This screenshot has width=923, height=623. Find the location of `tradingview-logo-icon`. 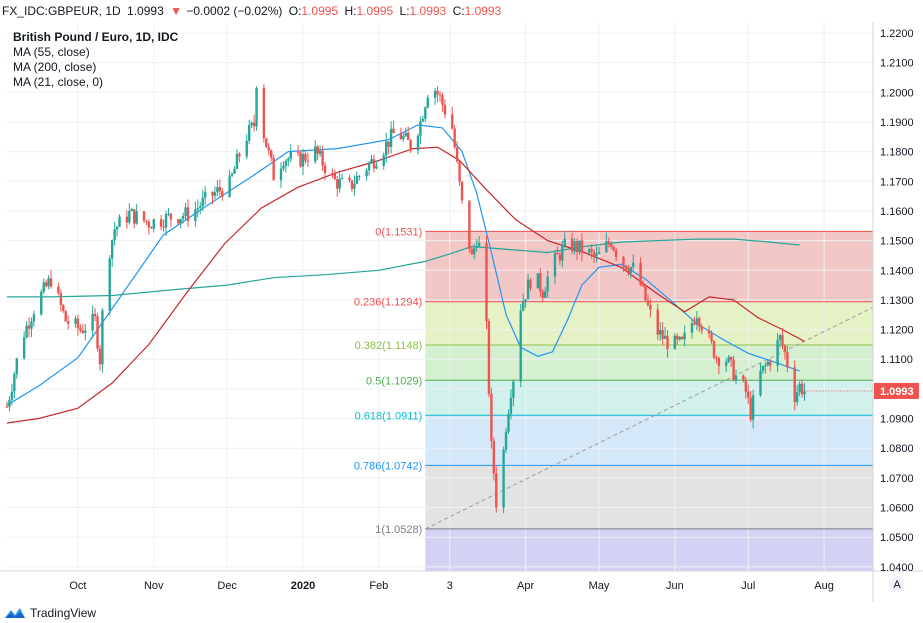

tradingview-logo-icon is located at coordinates (15, 613).